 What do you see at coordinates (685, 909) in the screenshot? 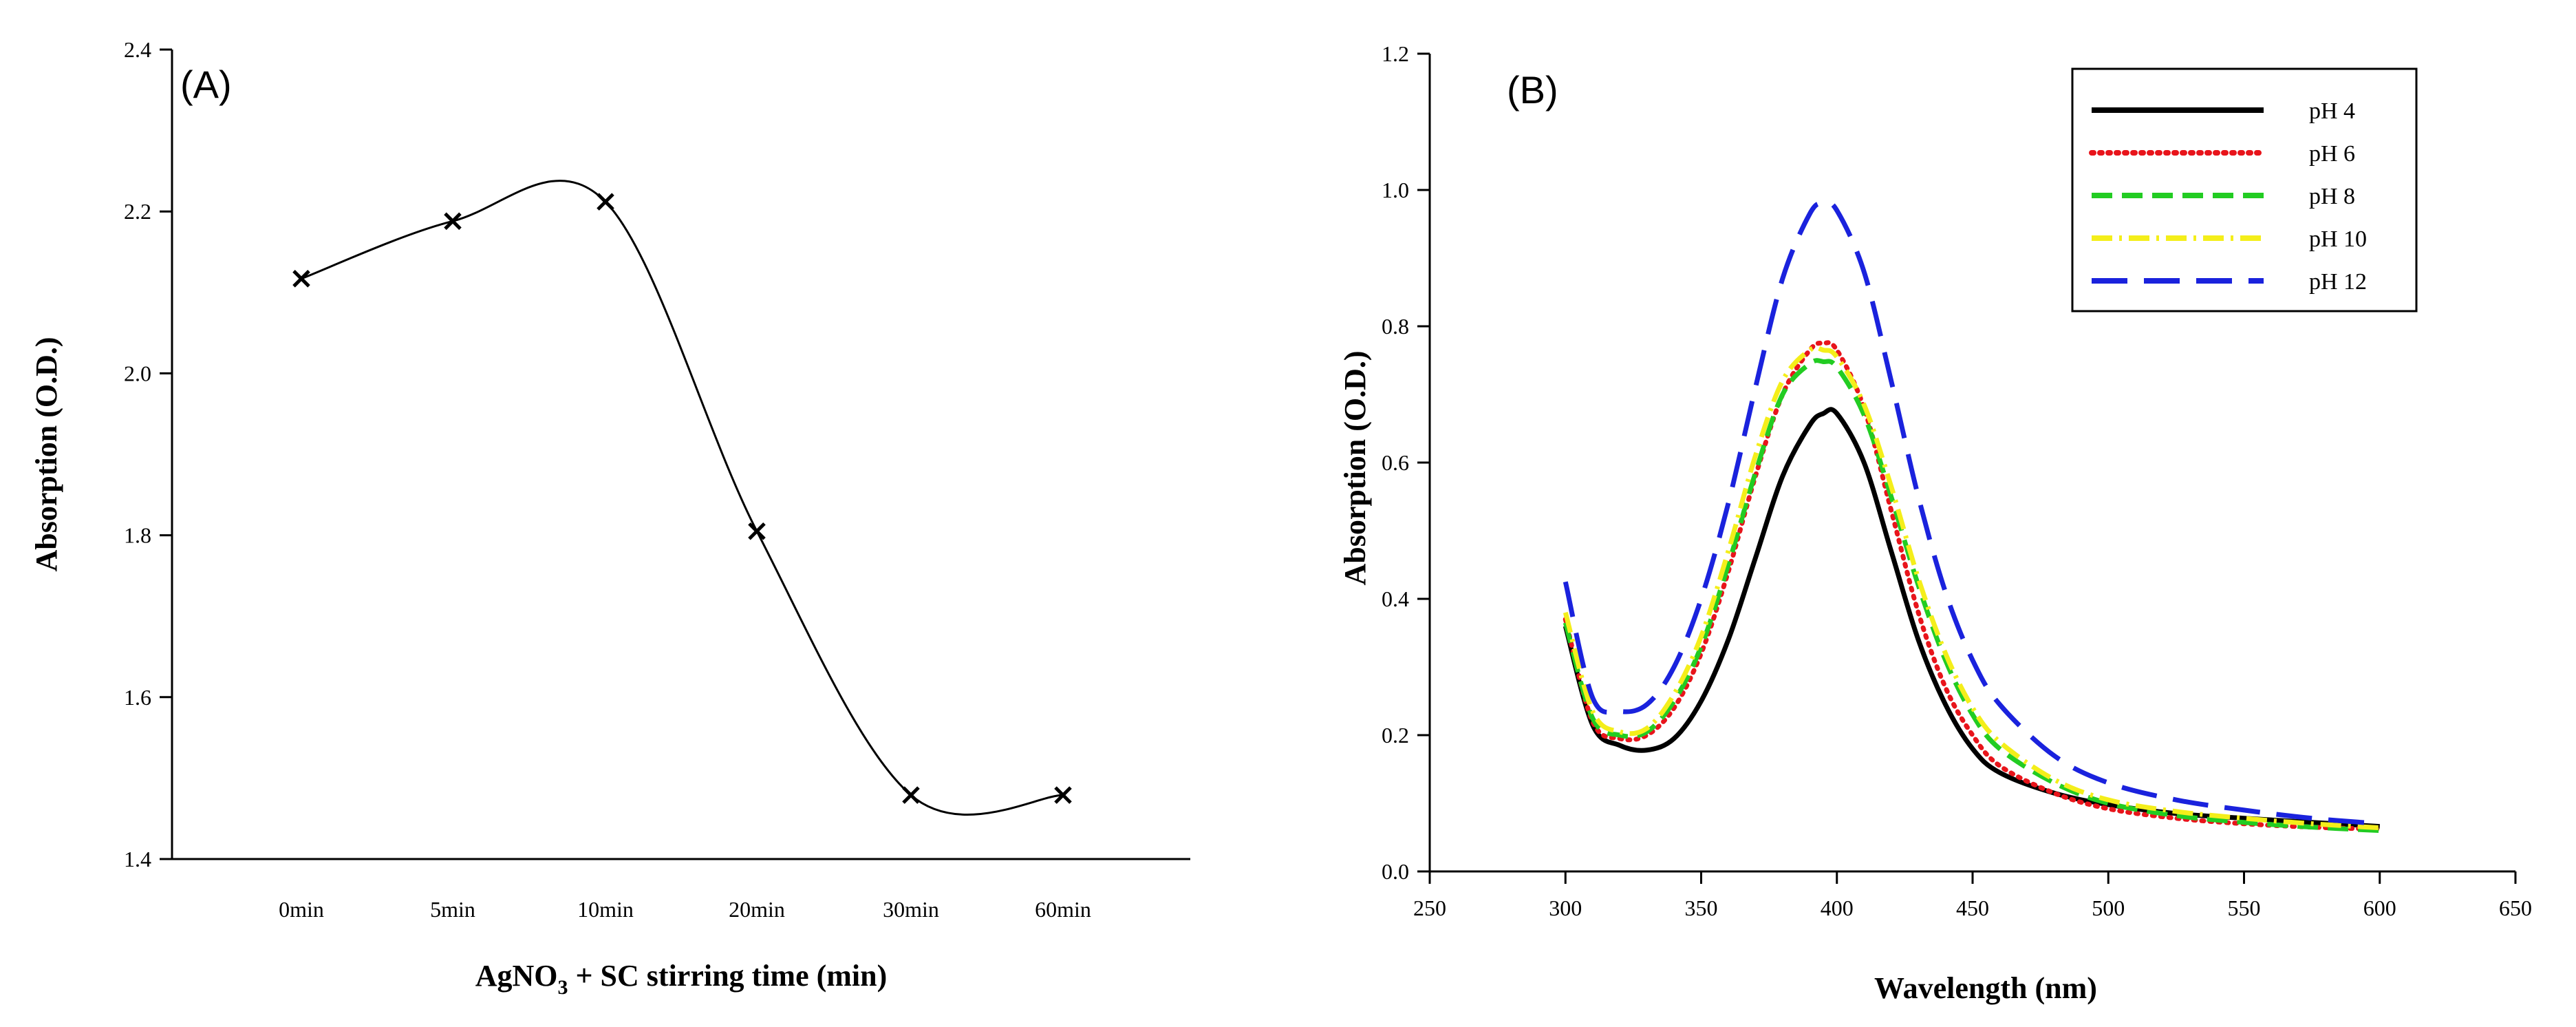
I see `chart-a-x-ticks: 0min 5min 10min 20min 30min 60min` at bounding box center [685, 909].